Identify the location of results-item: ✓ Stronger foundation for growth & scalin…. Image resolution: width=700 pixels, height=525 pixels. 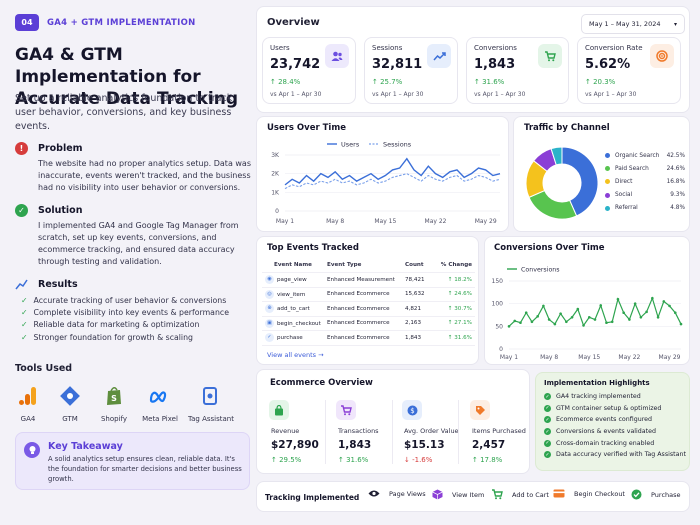
(125, 338).